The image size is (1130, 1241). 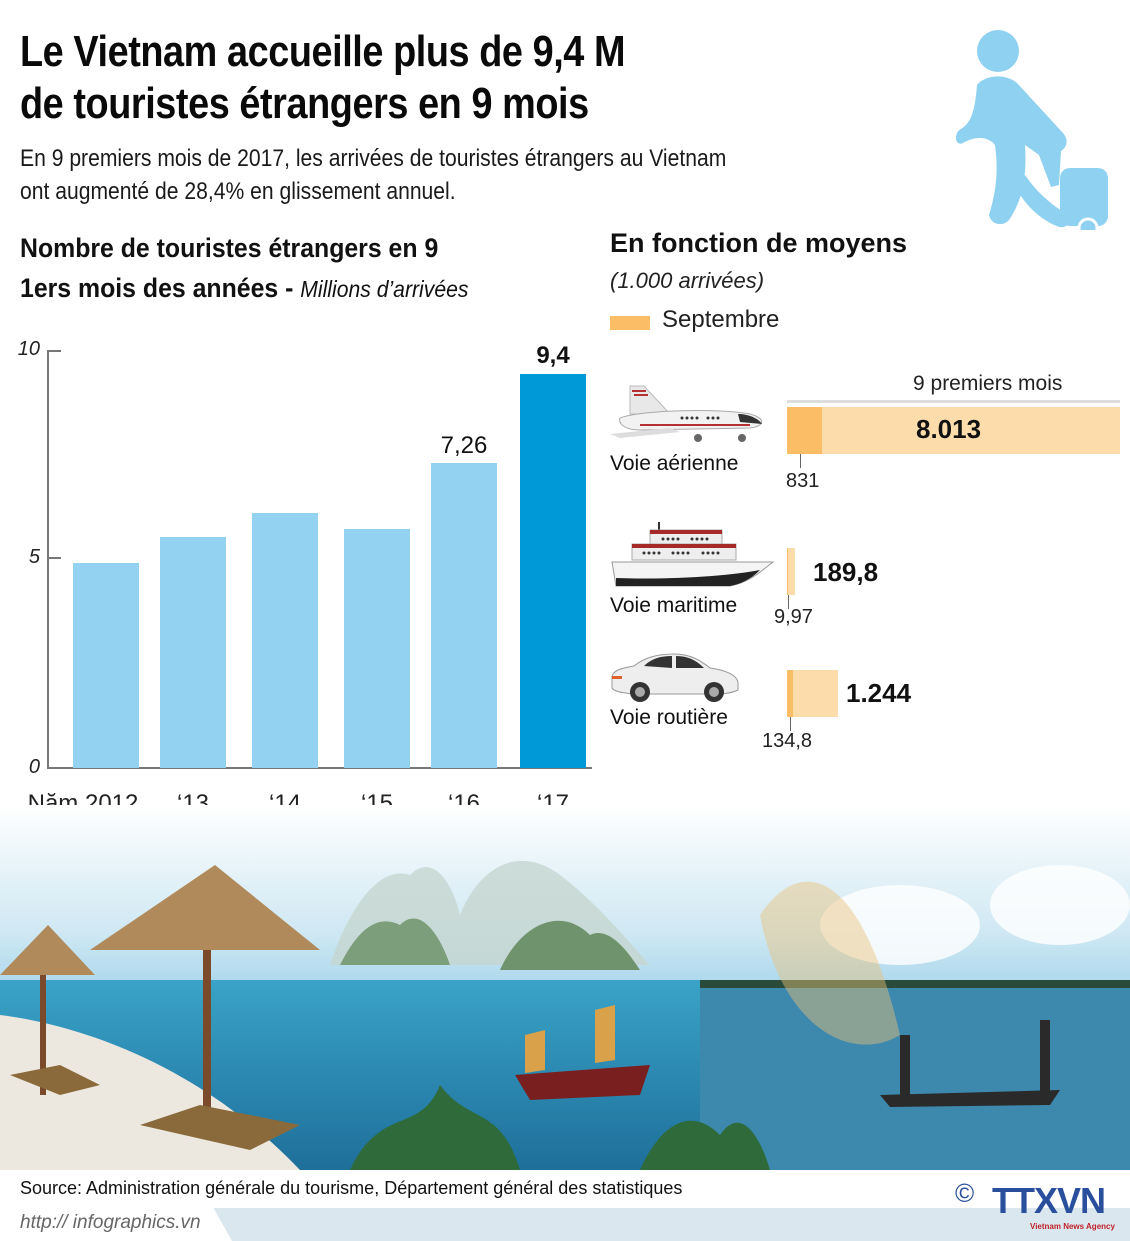 What do you see at coordinates (800, 461) in the screenshot?
I see `leader-air` at bounding box center [800, 461].